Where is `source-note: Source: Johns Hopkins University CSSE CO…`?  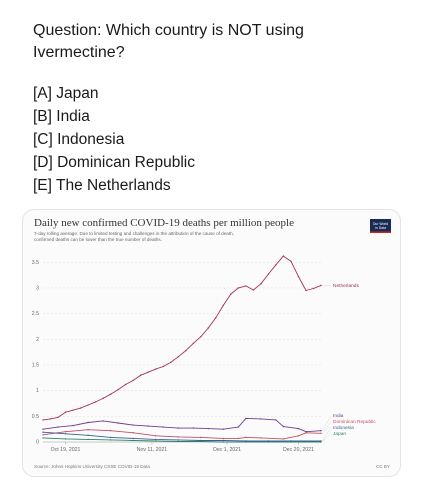 source-note: Source: Johns Hopkins University CSSE CO… is located at coordinates (92, 466).